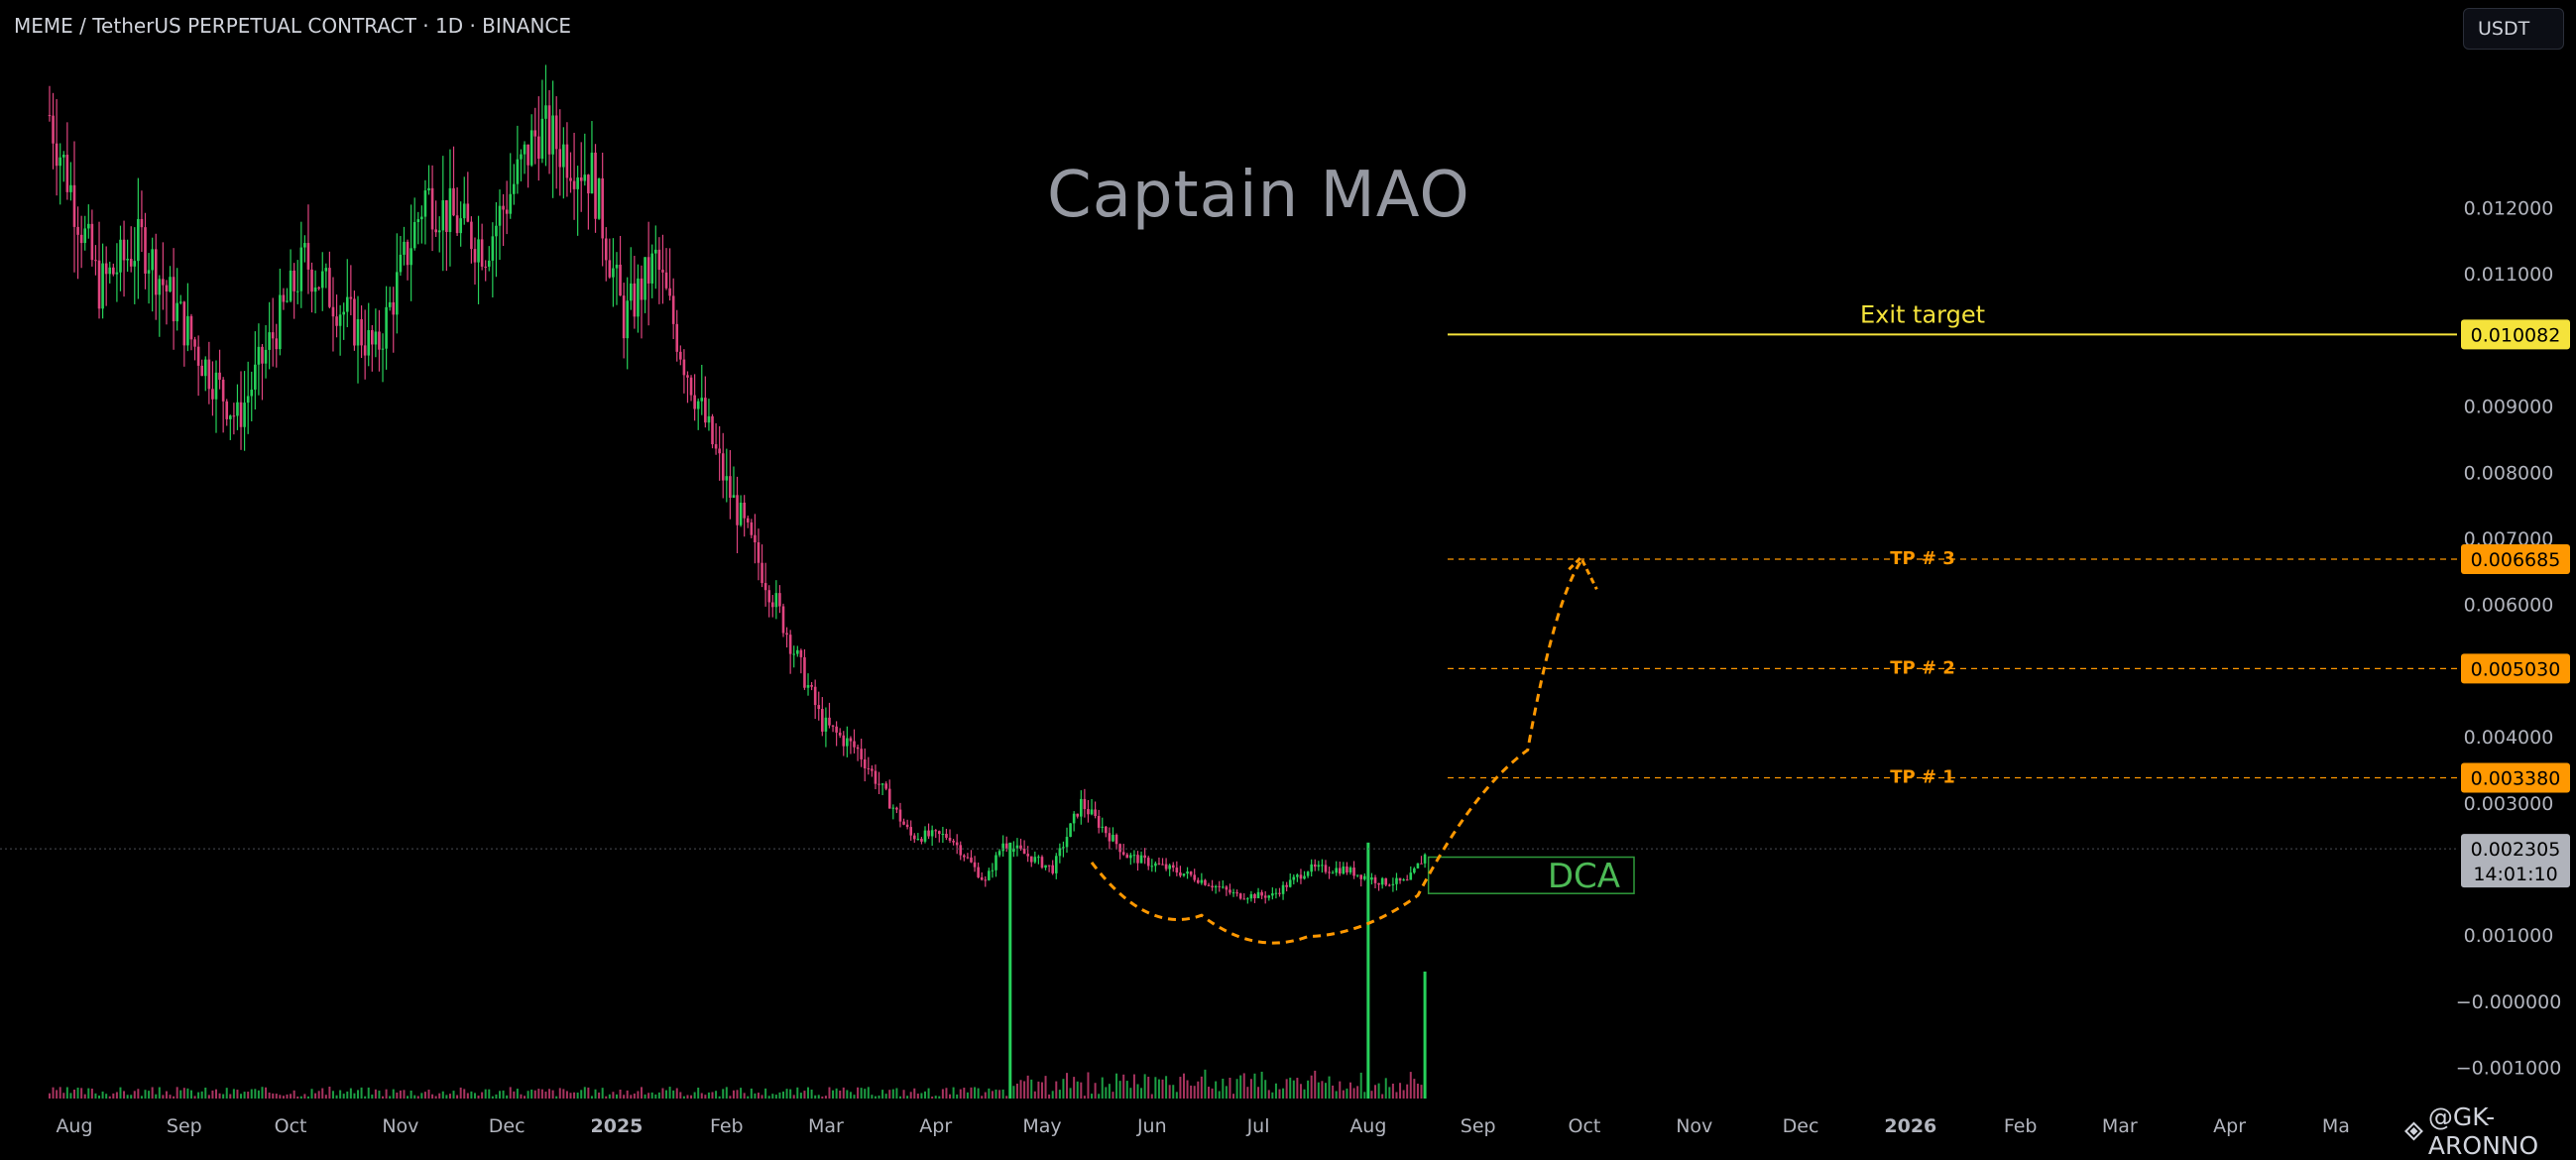 This screenshot has width=2576, height=1160. Describe the element at coordinates (1922, 314) in the screenshot. I see `level-label: Exit target` at that location.